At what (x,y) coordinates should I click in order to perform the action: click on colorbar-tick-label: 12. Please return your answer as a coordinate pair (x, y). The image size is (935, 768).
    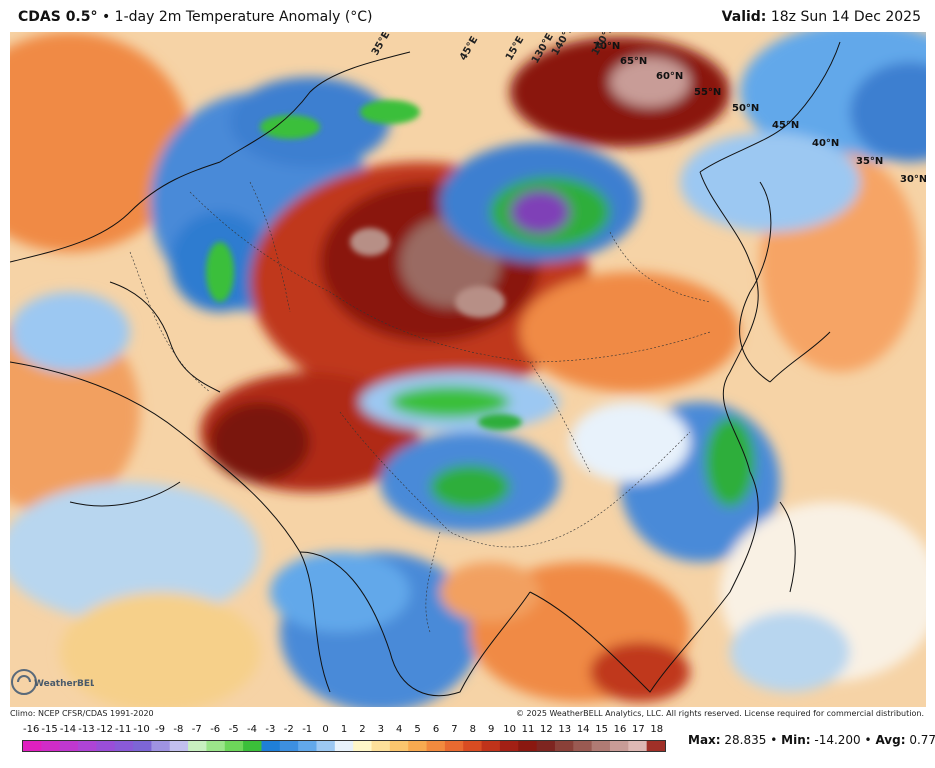
    Looking at the image, I should click on (546, 729).